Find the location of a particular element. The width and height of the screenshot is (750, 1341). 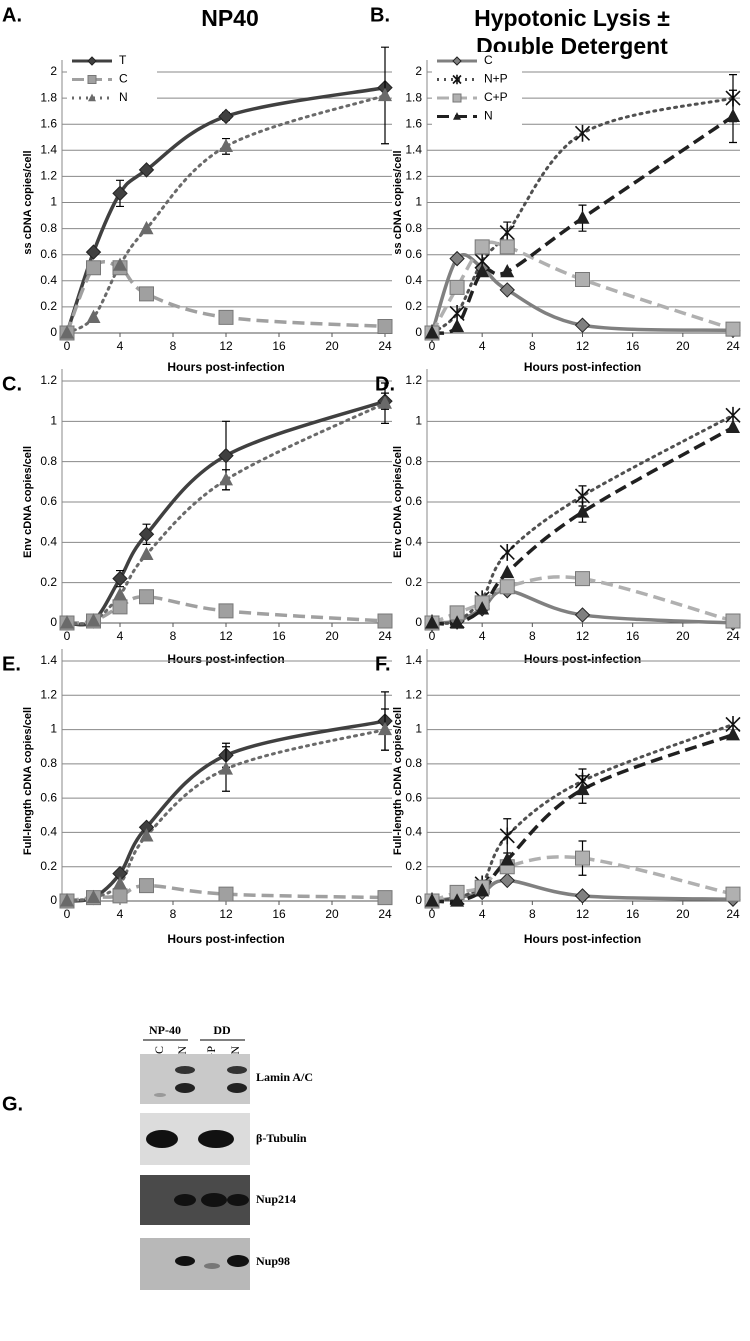

legend-label: N+P is located at coordinates (496, 79).